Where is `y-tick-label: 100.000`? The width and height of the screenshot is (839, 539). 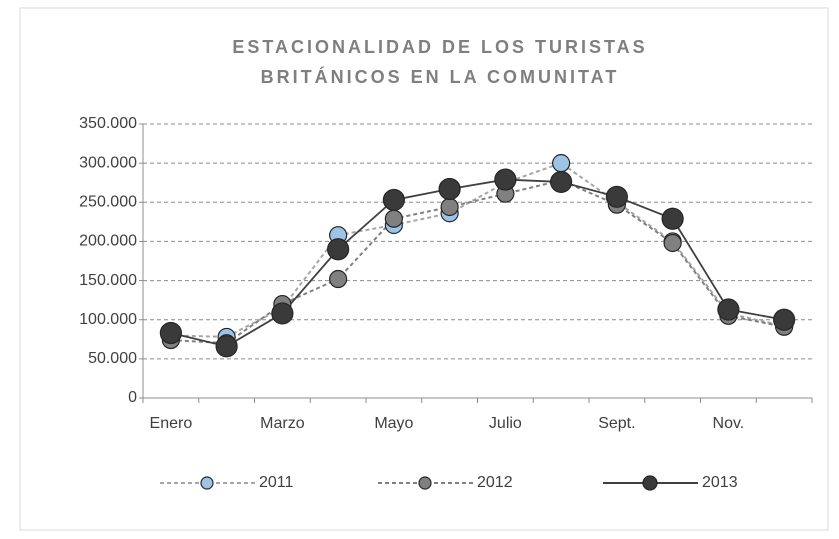 y-tick-label: 100.000 is located at coordinates (108, 319).